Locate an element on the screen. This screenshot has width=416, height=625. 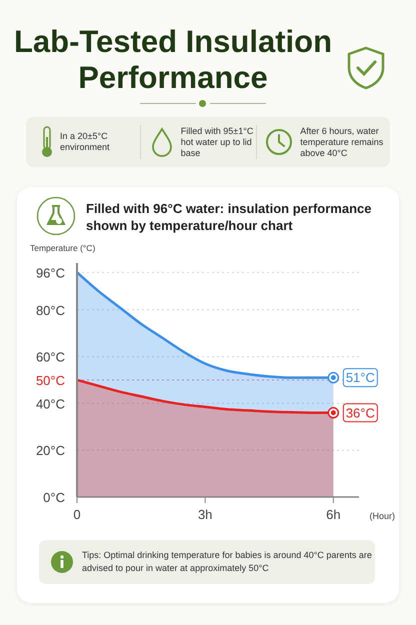
y-axis-title: Temperature (°C) is located at coordinates (63, 248).